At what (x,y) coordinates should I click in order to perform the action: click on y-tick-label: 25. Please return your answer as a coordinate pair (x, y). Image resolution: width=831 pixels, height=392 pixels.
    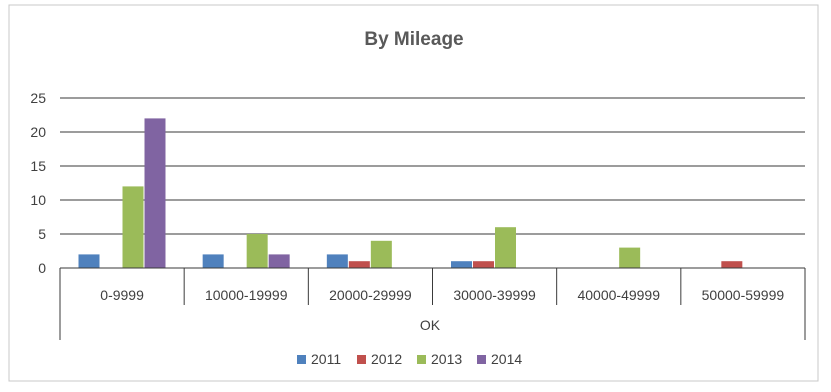
    Looking at the image, I should click on (38, 98).